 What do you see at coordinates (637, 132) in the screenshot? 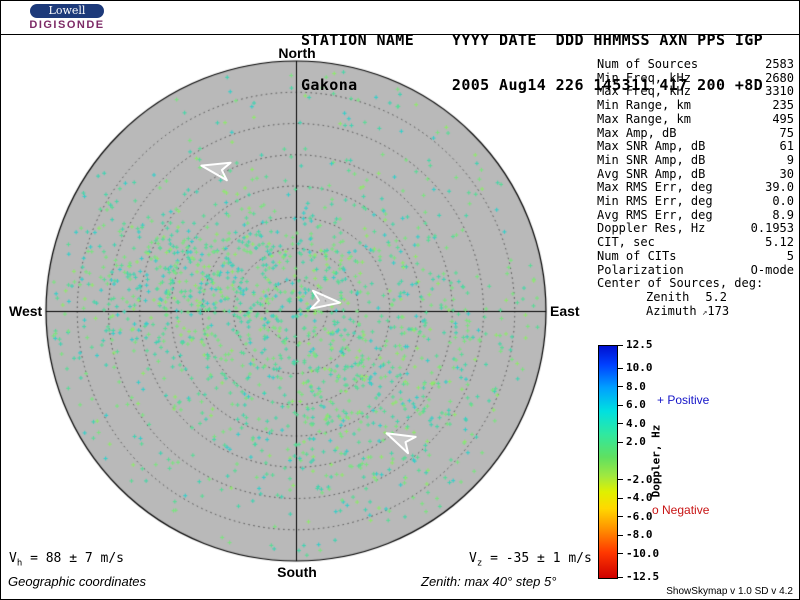
I see `stat-label: Max Amp, dB` at bounding box center [637, 132].